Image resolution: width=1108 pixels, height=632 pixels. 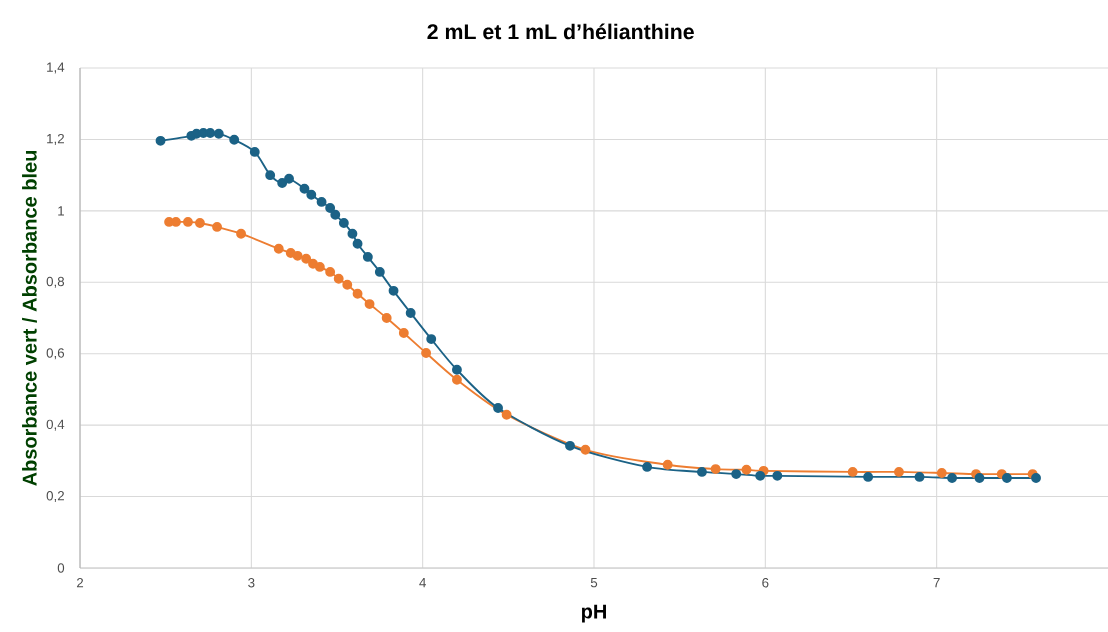 I want to click on y-tick-label: 0,4, so click(x=55, y=425).